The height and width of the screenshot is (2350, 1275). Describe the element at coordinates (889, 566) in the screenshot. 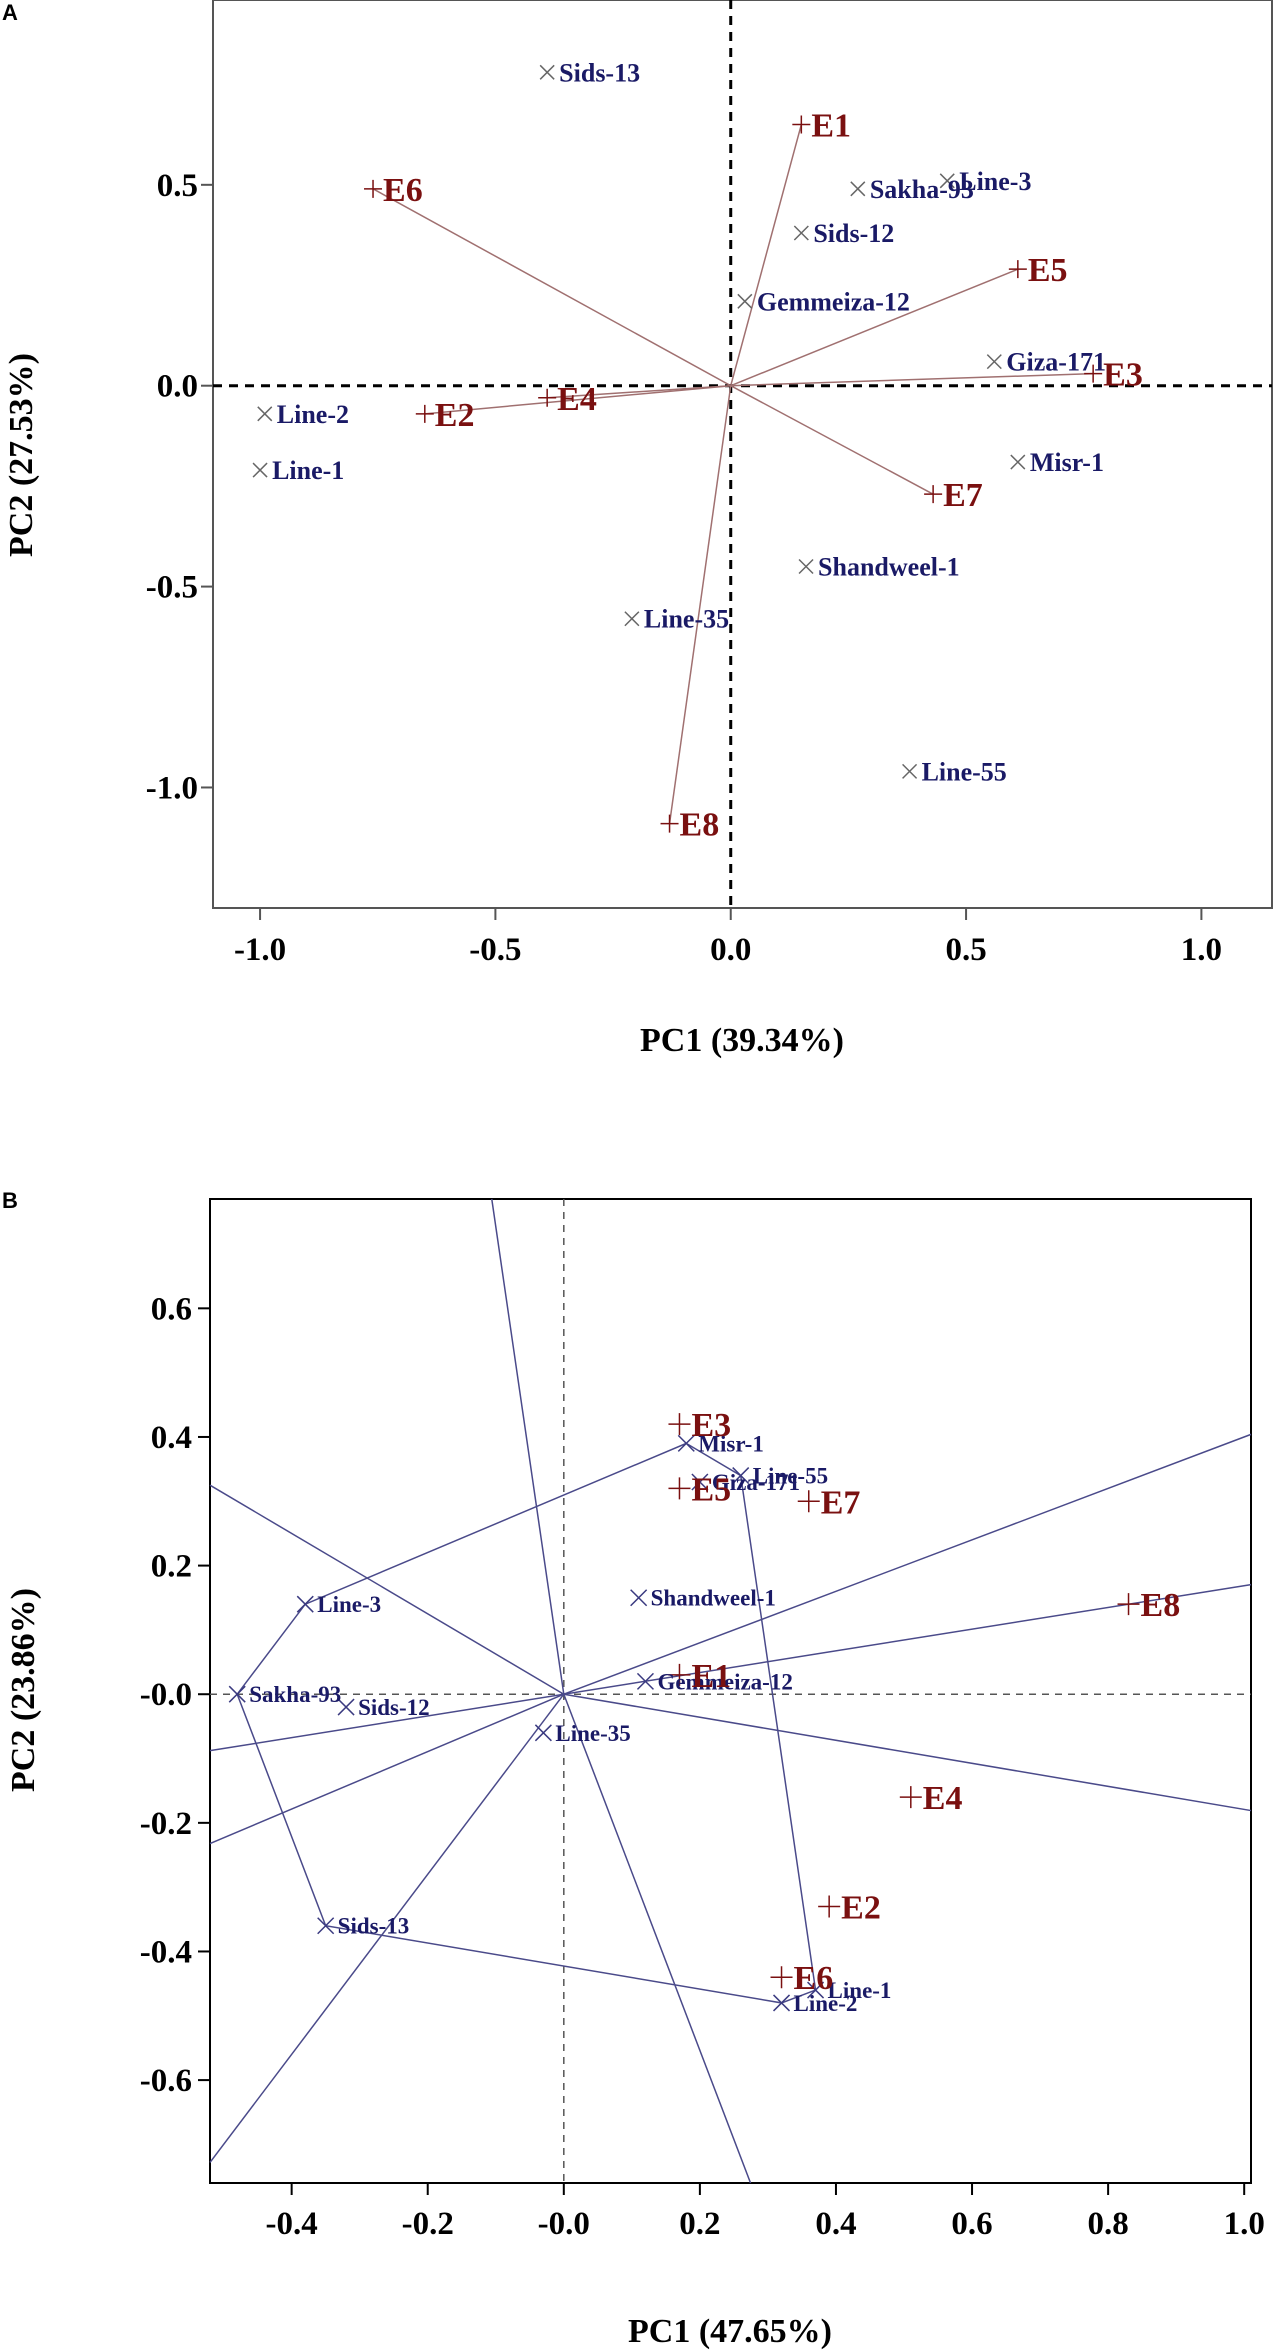

I see `panel-a-geno-label-shandweel-1: Shandweel-1` at that location.